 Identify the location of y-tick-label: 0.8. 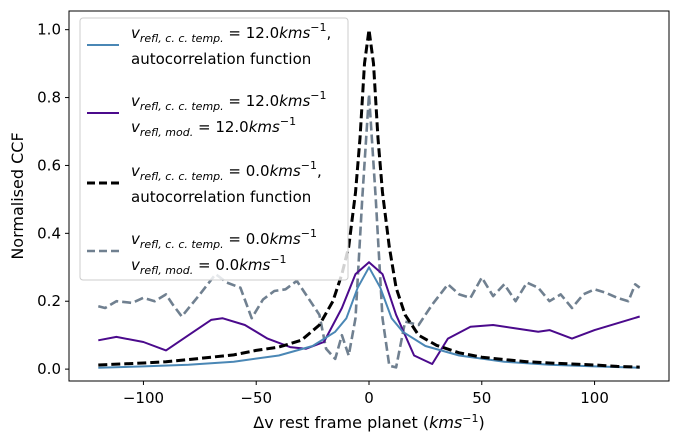
(49, 98).